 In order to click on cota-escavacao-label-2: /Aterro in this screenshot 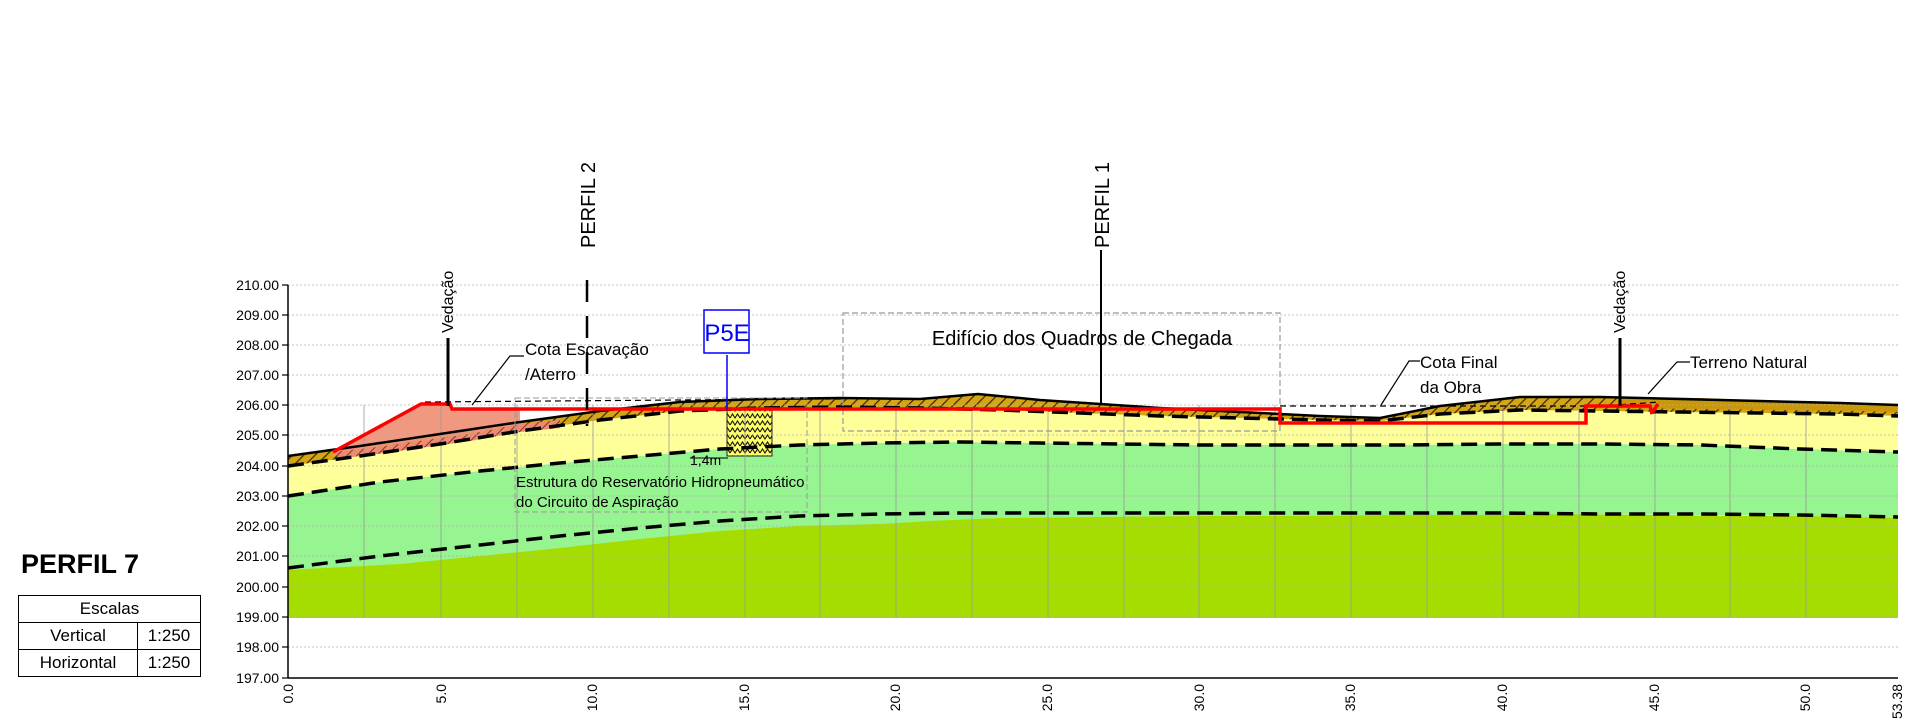, I will do `click(550, 374)`.